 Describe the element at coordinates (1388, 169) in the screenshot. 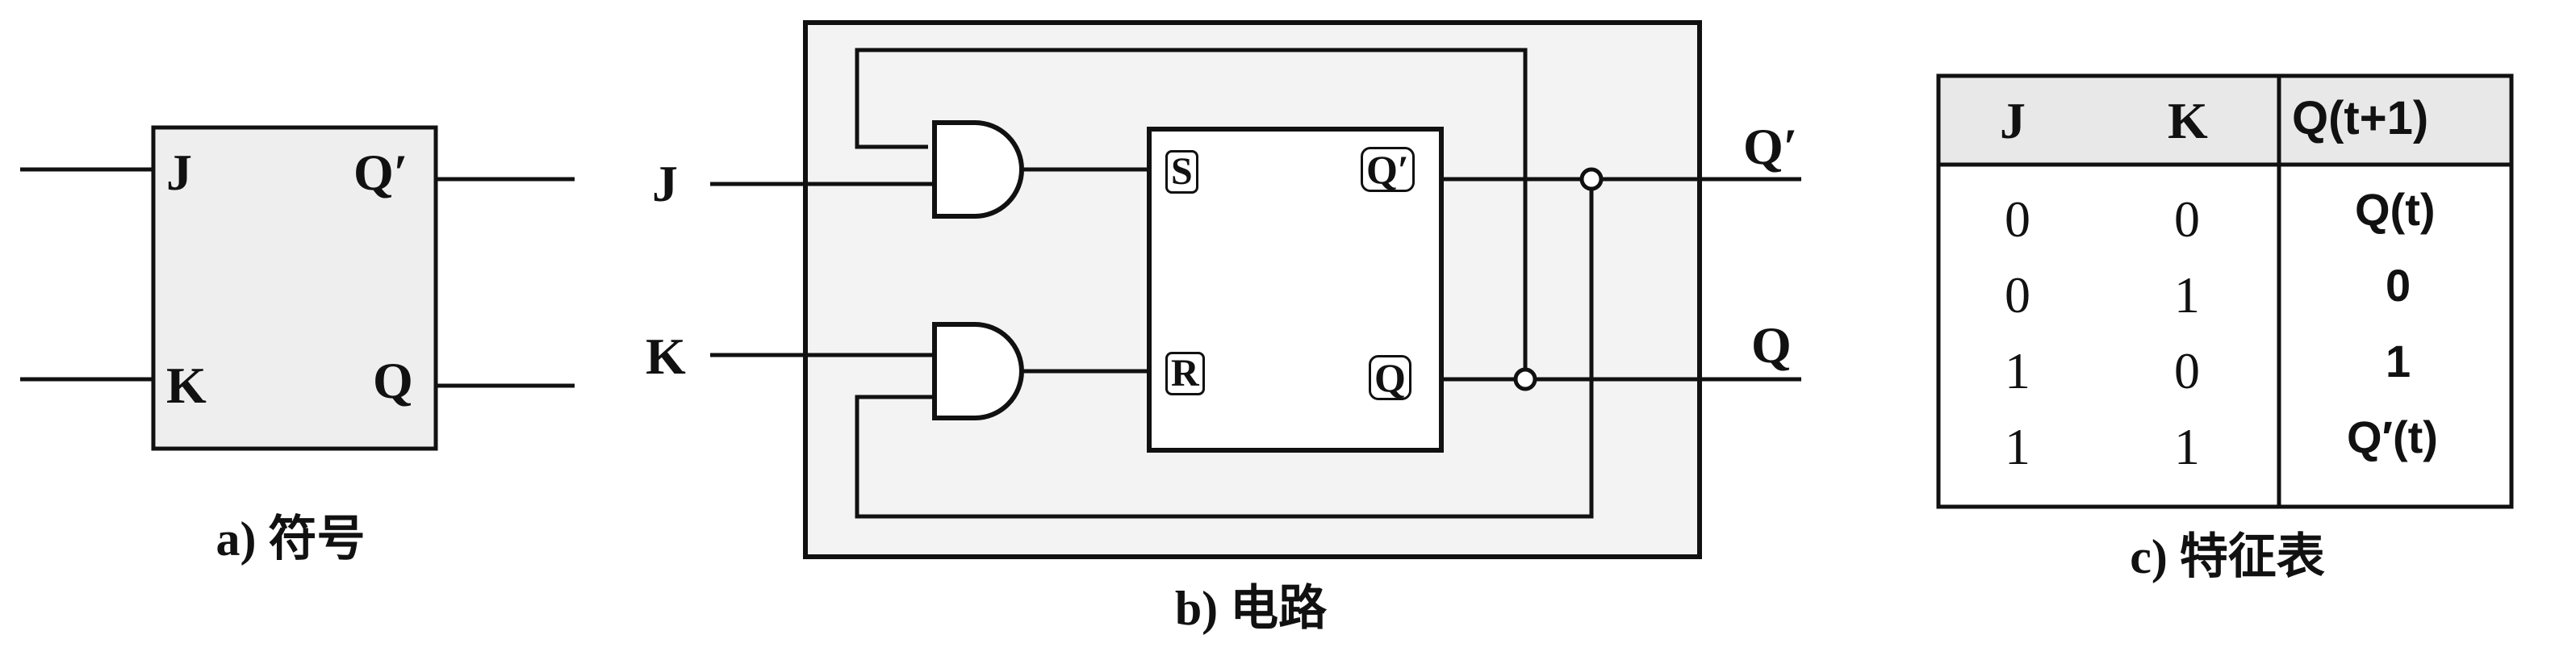

I see `latch-pin-qprime: Q′` at that location.